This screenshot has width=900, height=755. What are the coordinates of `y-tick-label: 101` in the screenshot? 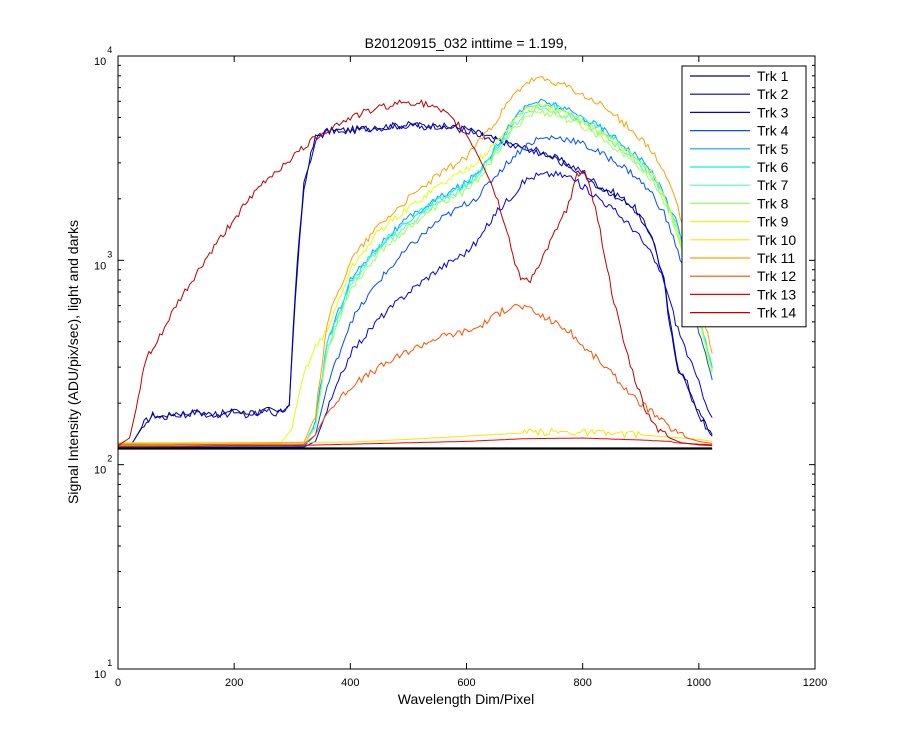 It's located at (103, 669).